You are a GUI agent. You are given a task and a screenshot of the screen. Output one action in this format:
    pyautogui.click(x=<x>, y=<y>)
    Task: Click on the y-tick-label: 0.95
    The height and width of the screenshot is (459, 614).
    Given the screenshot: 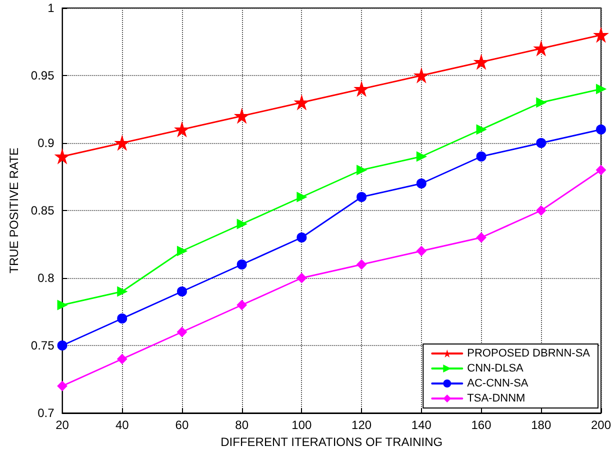 What is the action you would take?
    pyautogui.click(x=42, y=75)
    